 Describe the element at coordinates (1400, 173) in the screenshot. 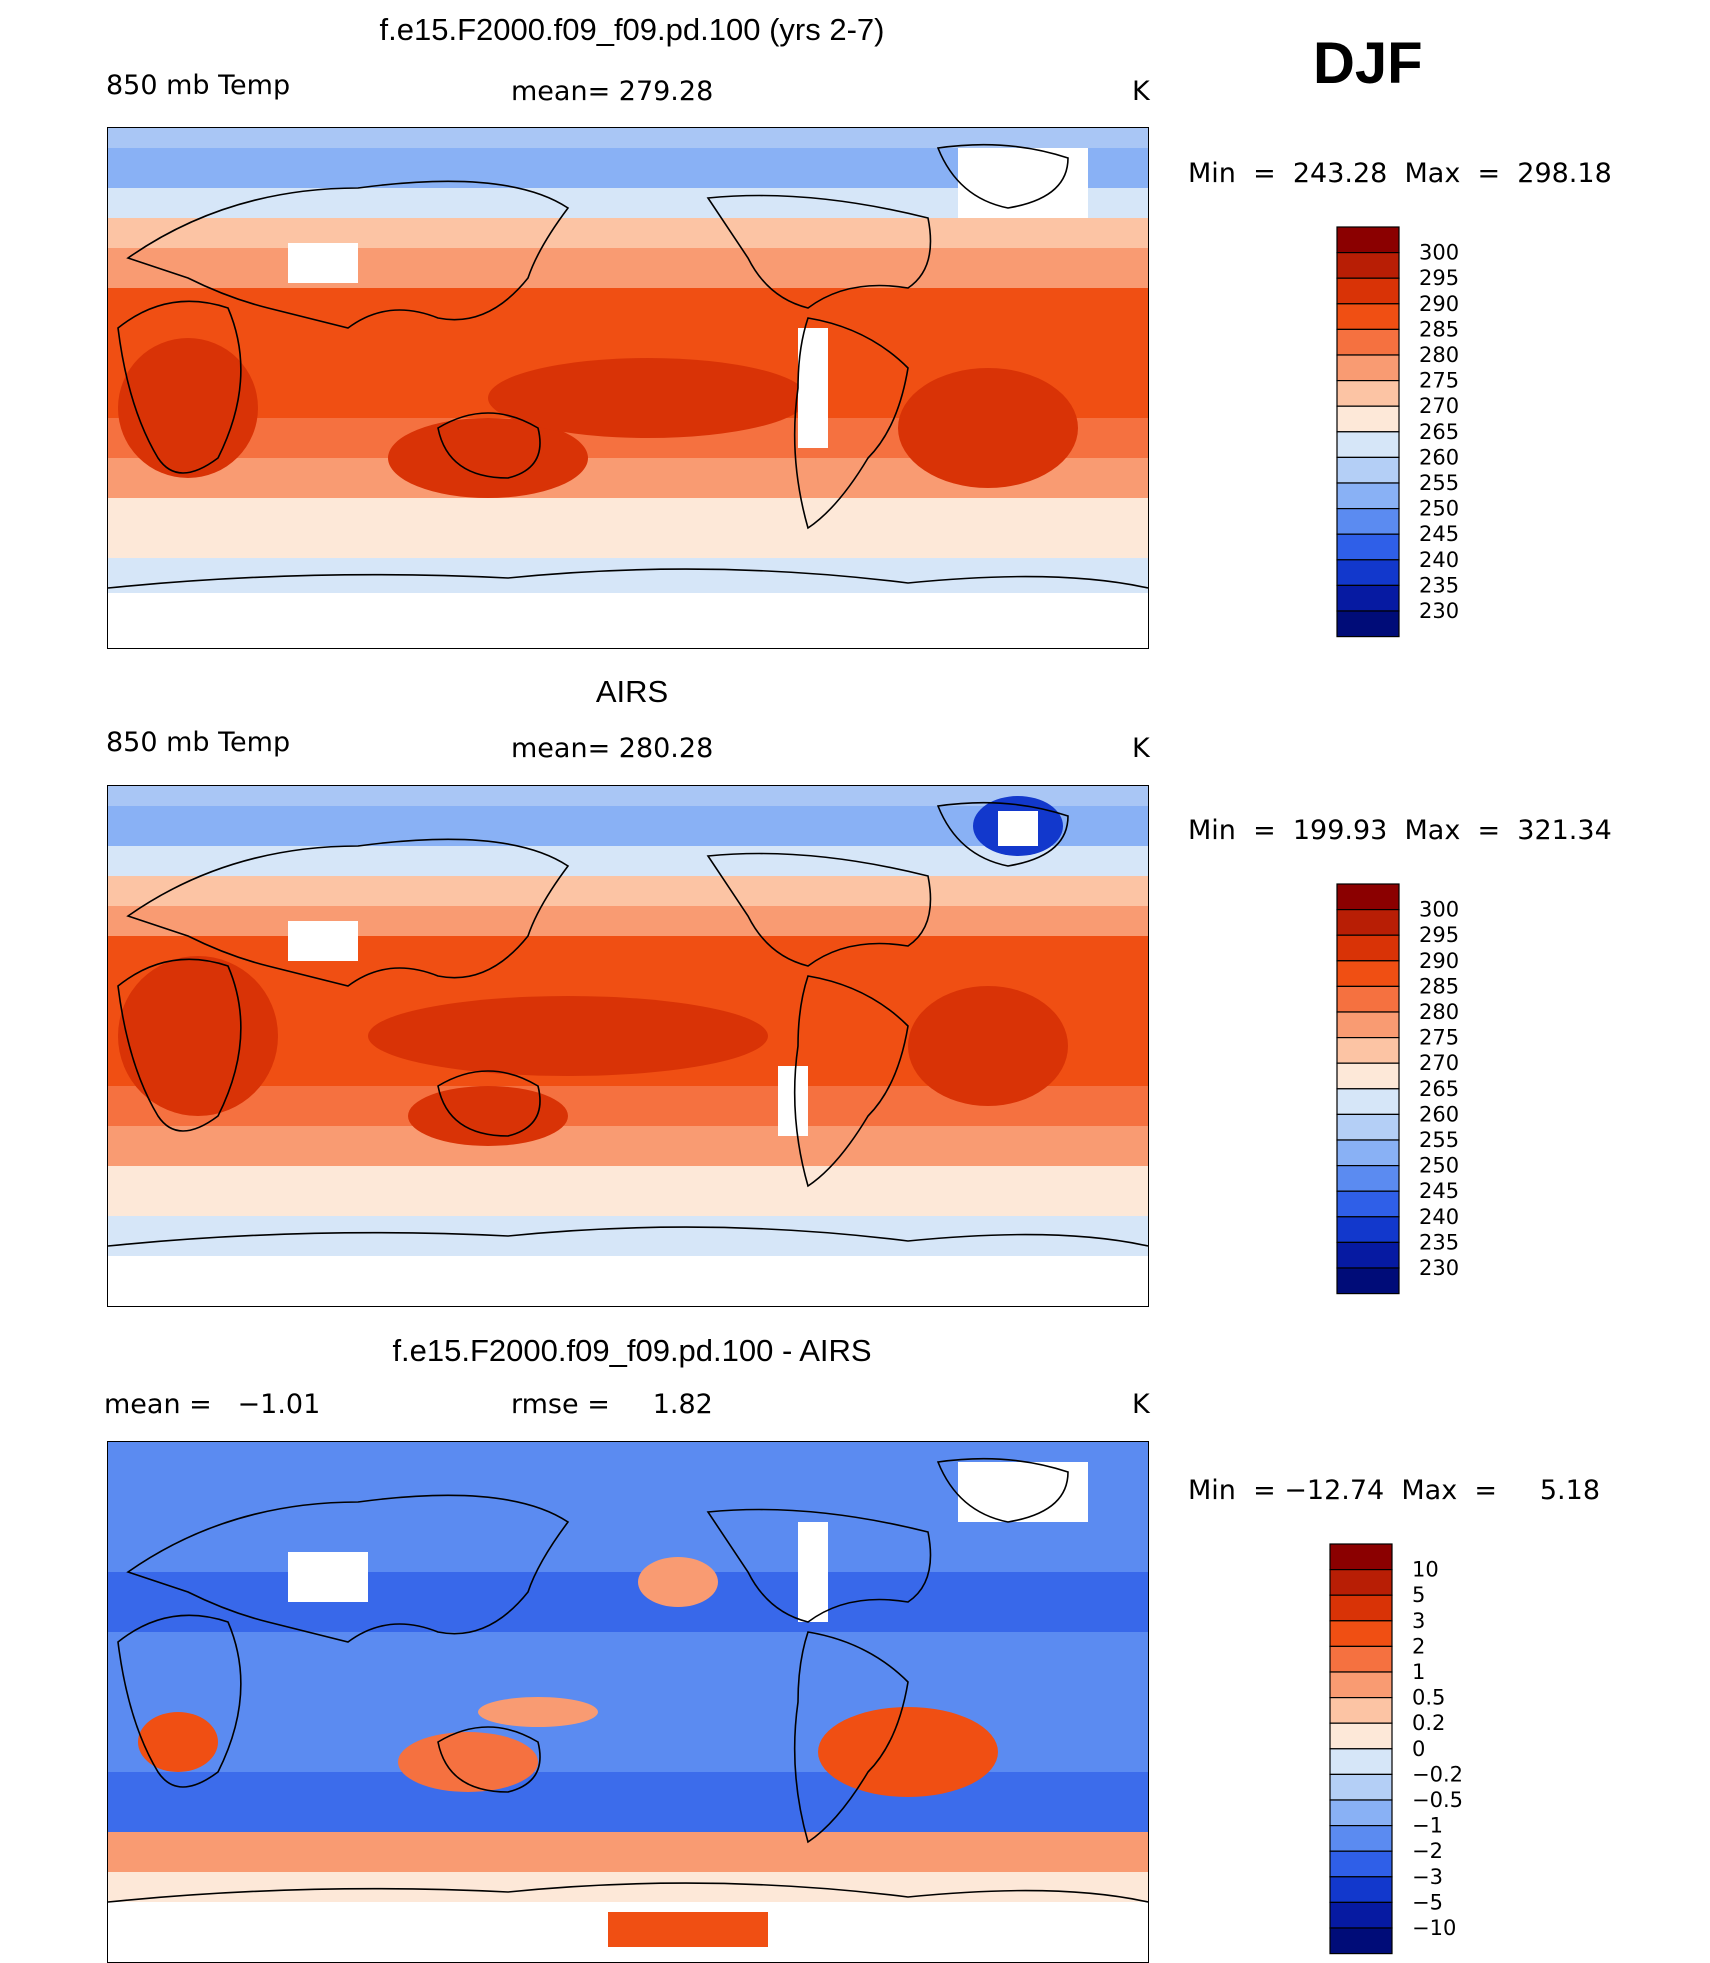

I see `panel-1-min-max: Min = 243.28 Max = 298.18` at that location.